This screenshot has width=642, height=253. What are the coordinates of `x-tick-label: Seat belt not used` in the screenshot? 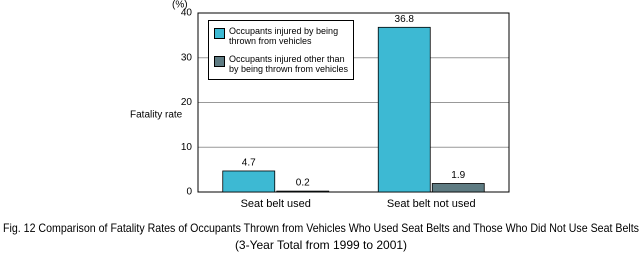 It's located at (431, 204).